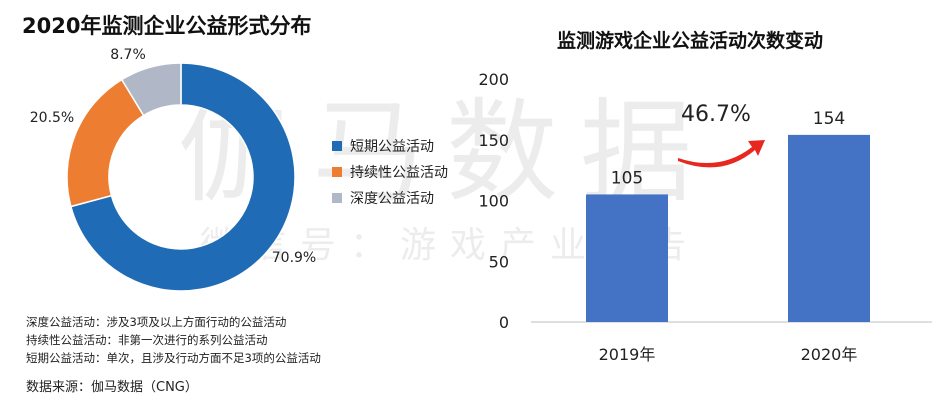  Describe the element at coordinates (337, 146) in the screenshot. I see `legend-swatch-short-term` at that location.